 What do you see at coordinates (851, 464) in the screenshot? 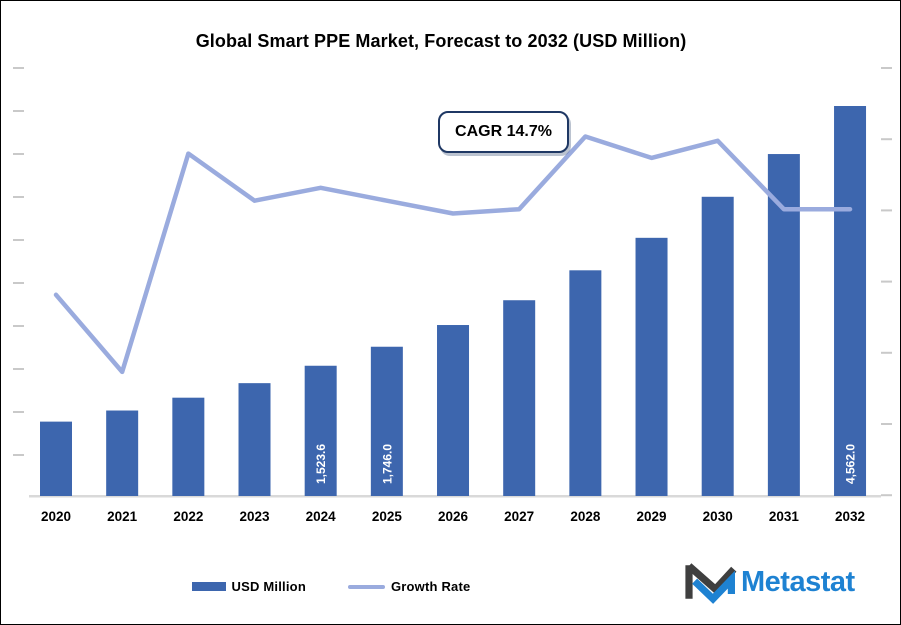
I see `bar-value-label-2032: 4,562.0` at bounding box center [851, 464].